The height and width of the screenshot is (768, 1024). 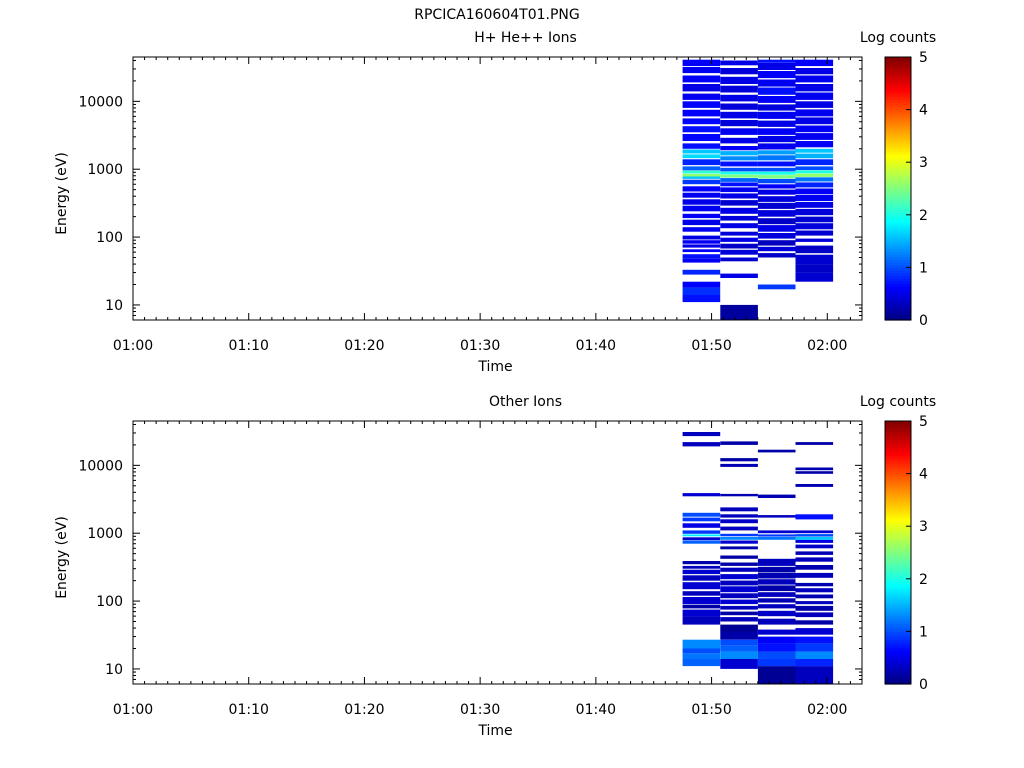 I want to click on x-tick-label: 01:40, so click(x=596, y=710).